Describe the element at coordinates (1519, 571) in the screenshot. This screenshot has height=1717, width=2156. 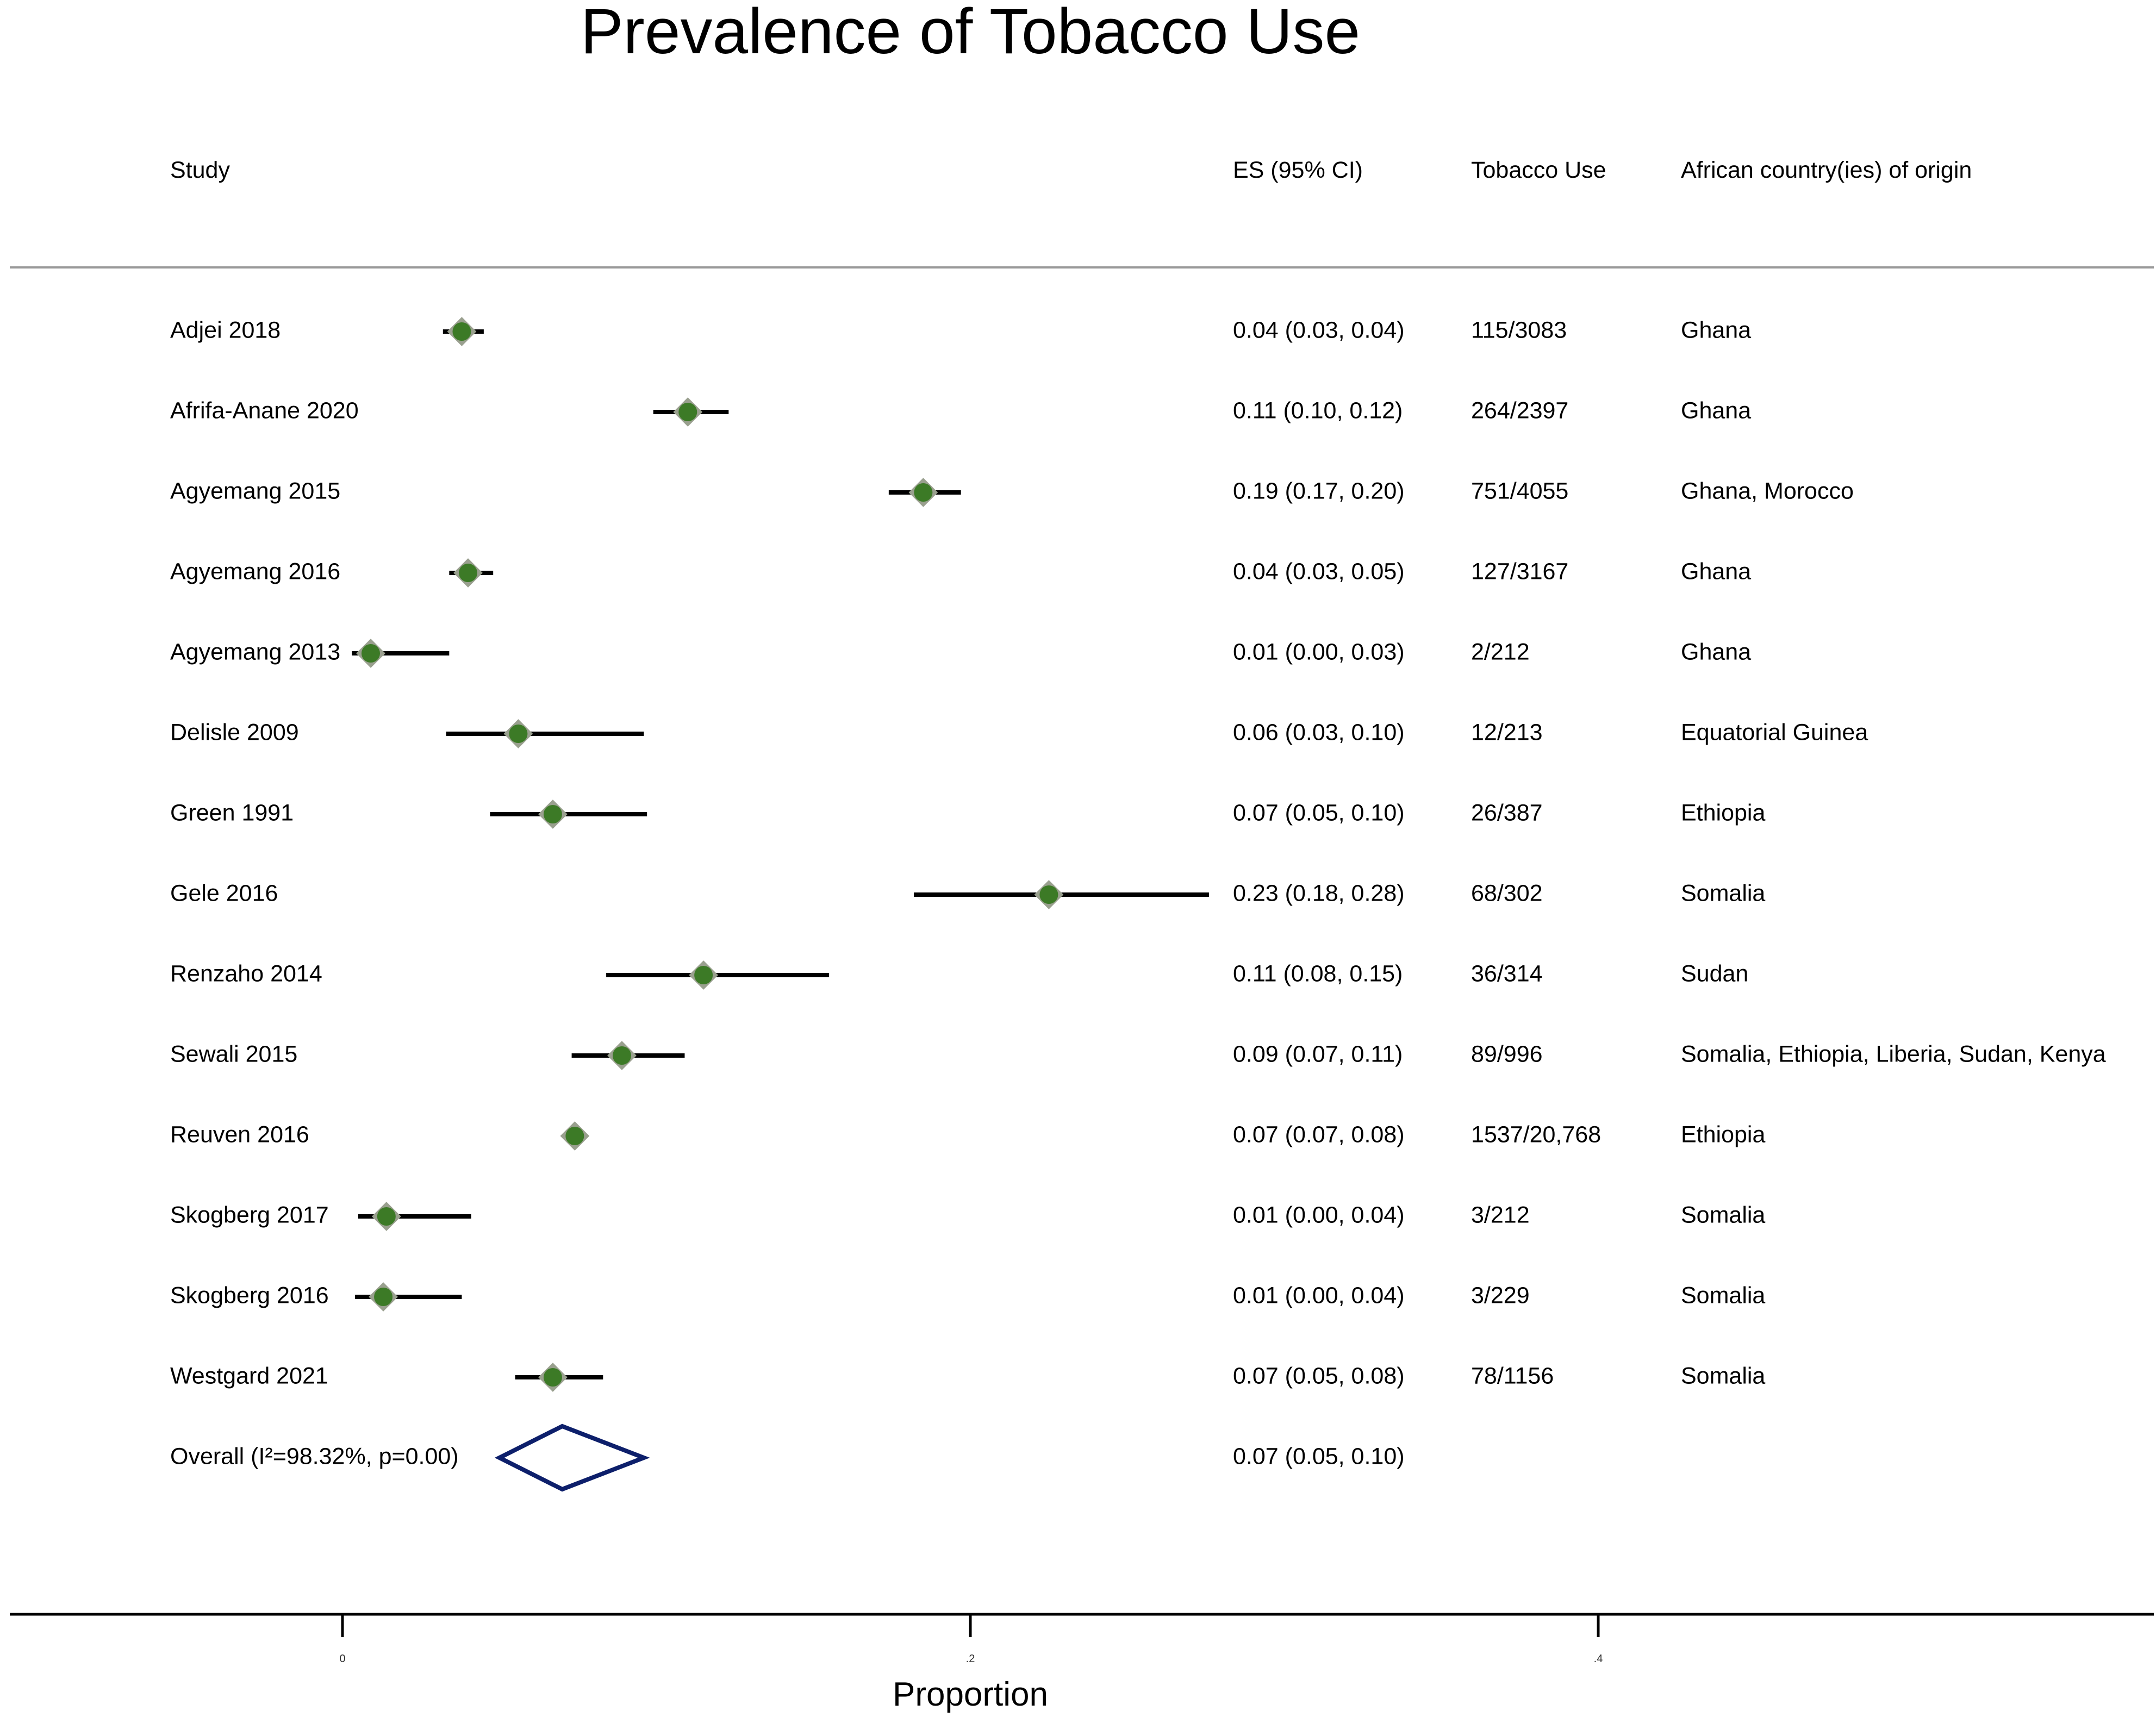
I see `tobacco-use-count: 127/3167` at that location.